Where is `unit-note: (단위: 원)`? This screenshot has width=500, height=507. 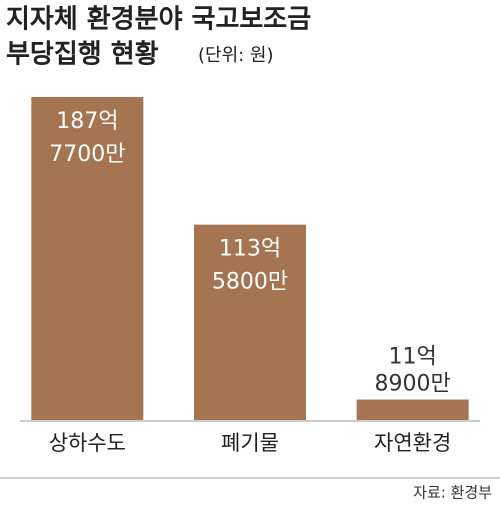
unit-note: (단위: 원) is located at coordinates (236, 55).